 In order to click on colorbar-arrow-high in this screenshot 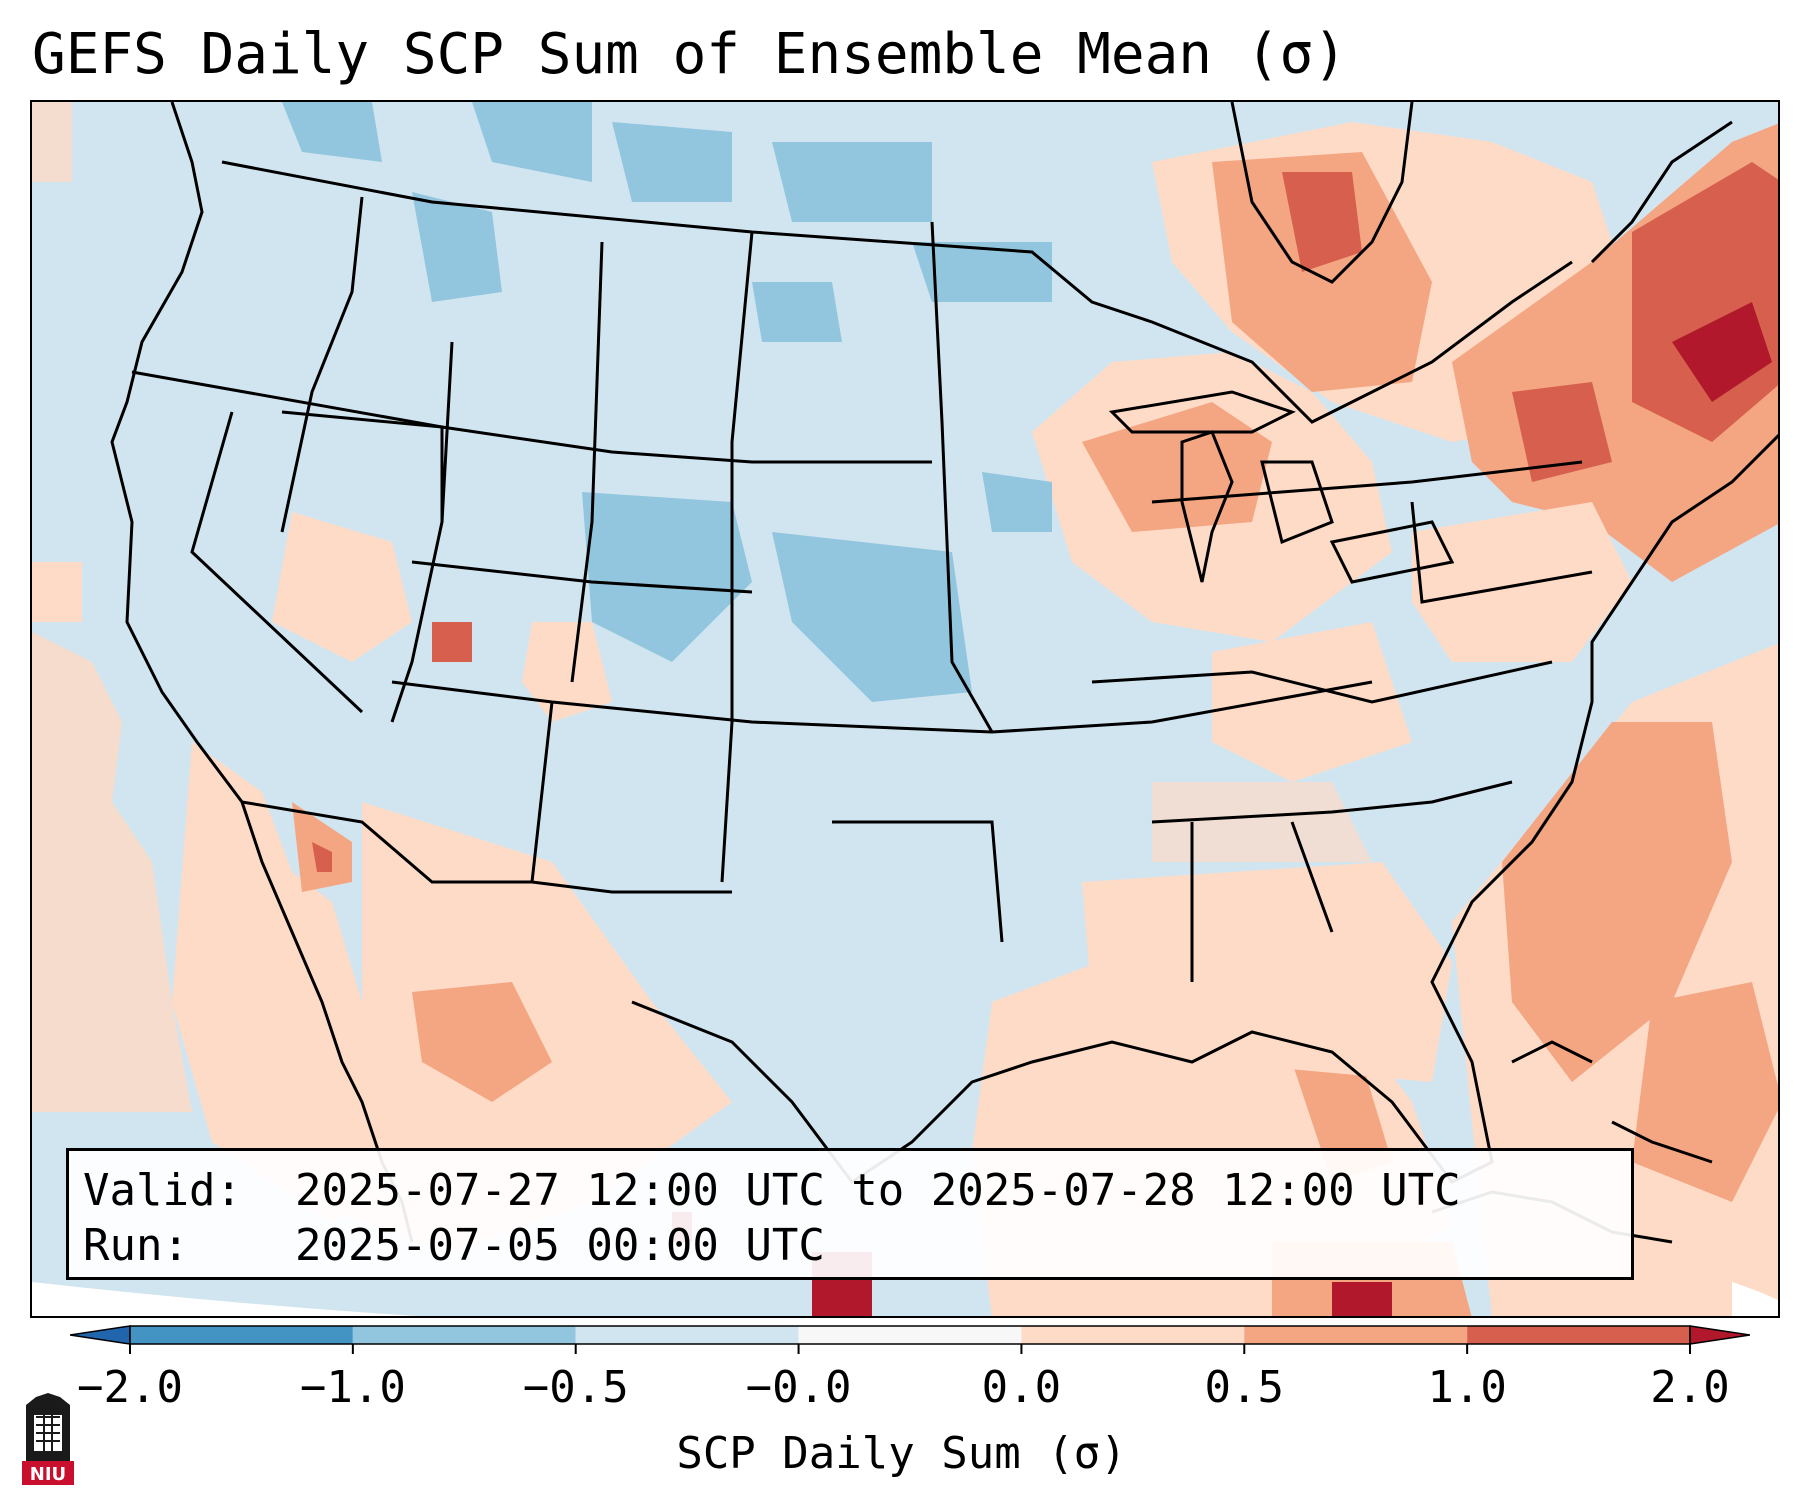, I will do `click(1719, 1335)`.